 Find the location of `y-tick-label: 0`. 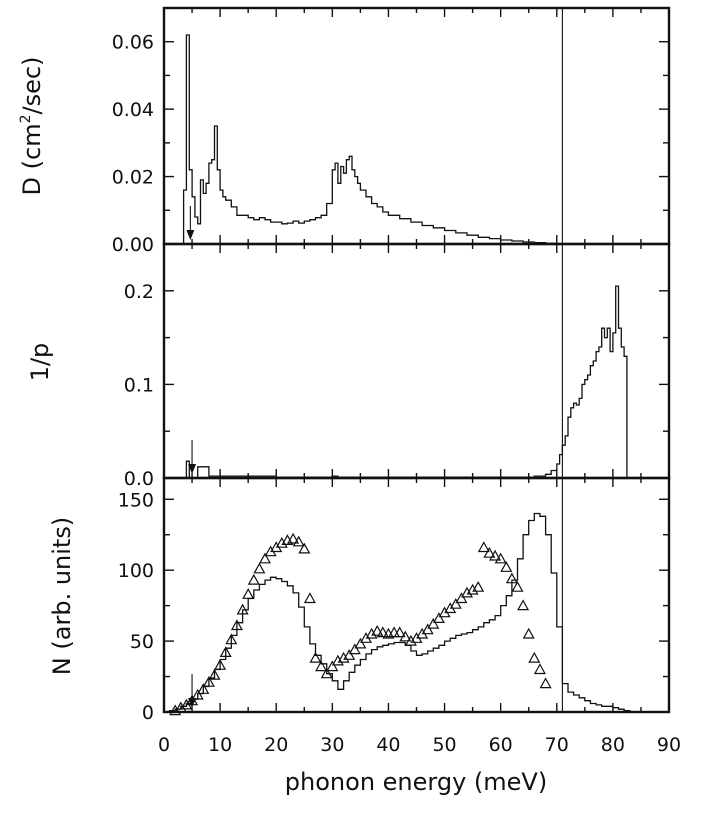

y-tick-label: 0 is located at coordinates (148, 713).